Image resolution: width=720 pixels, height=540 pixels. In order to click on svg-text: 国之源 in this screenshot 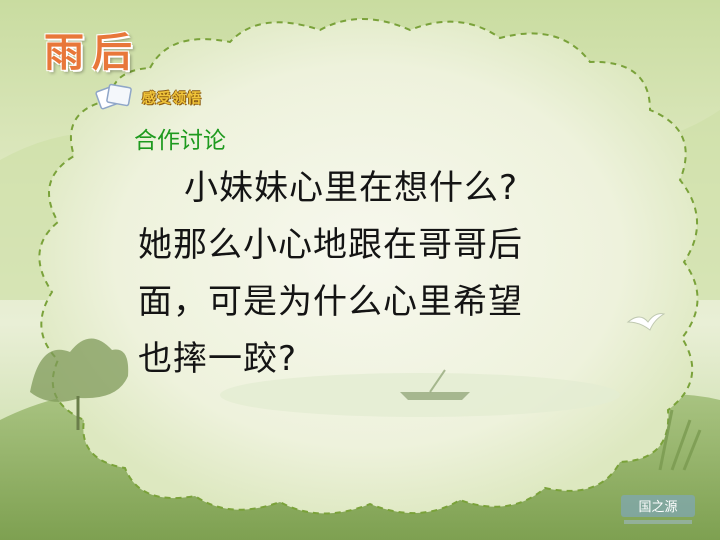, I will do `click(657, 507)`.